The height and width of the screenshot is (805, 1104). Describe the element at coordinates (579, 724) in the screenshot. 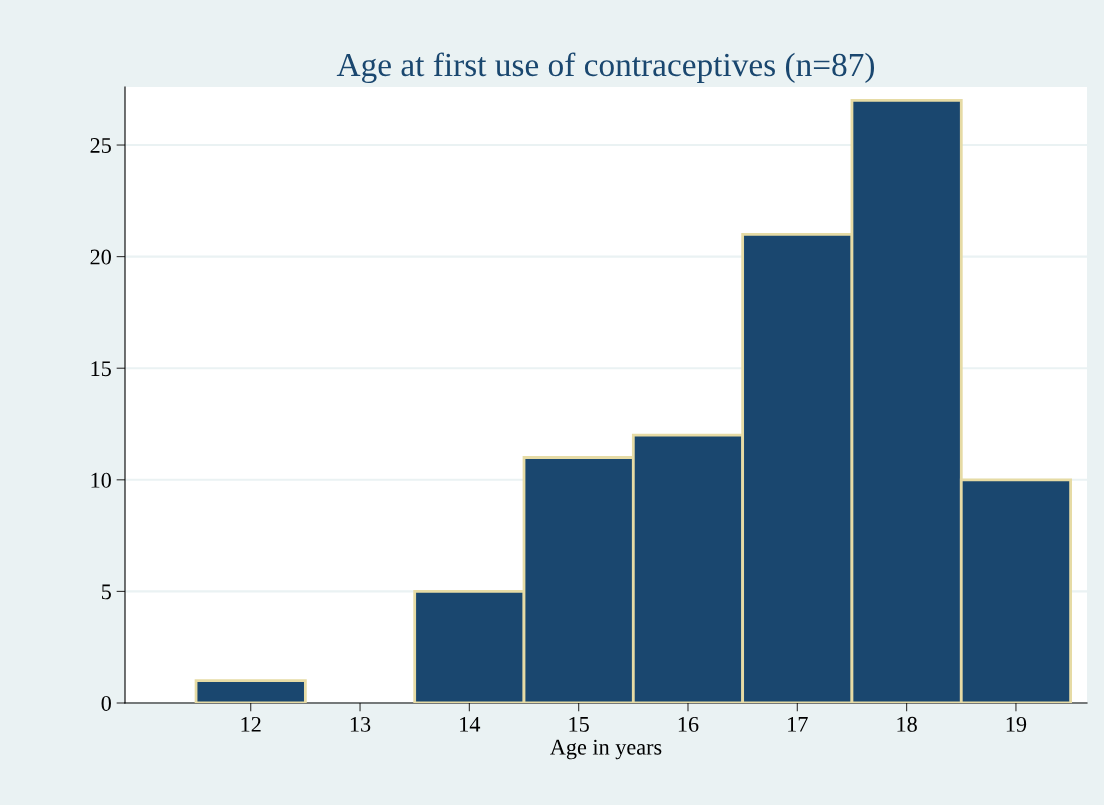

I see `x-tick-label: 15` at that location.